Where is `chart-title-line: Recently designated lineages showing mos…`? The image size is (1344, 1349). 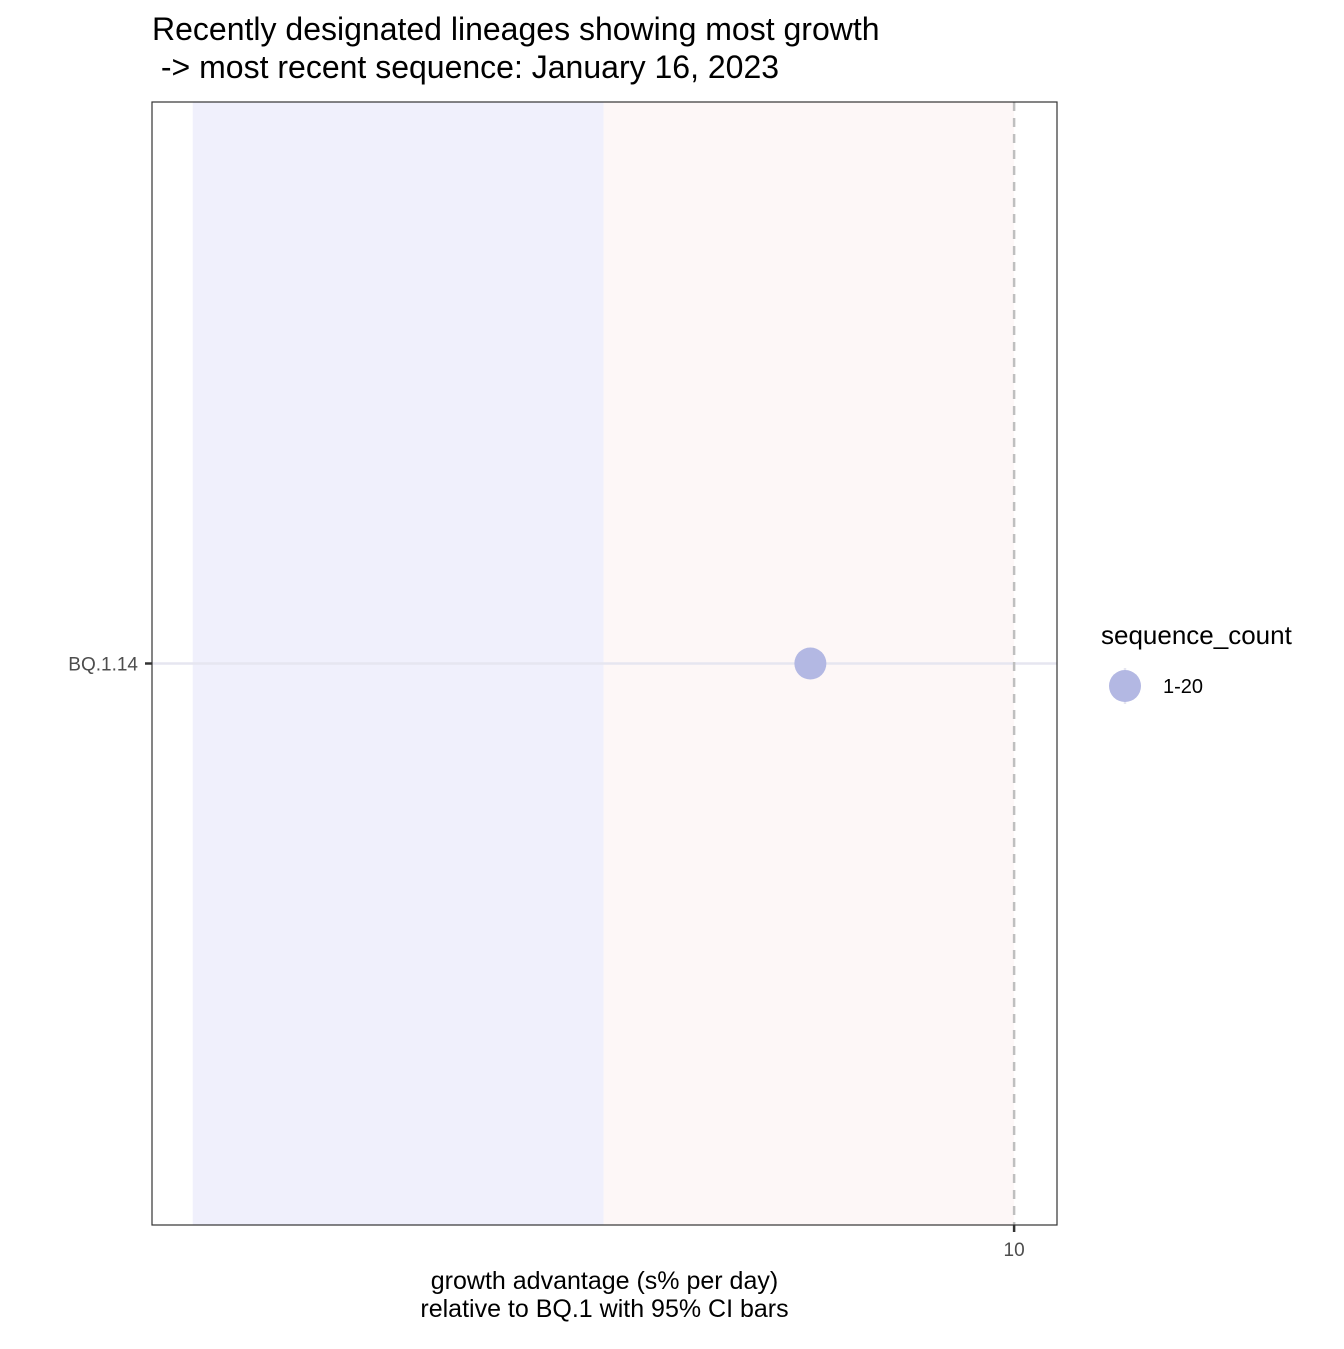
chart-title-line: Recently designated lineages showing mos… is located at coordinates (516, 29).